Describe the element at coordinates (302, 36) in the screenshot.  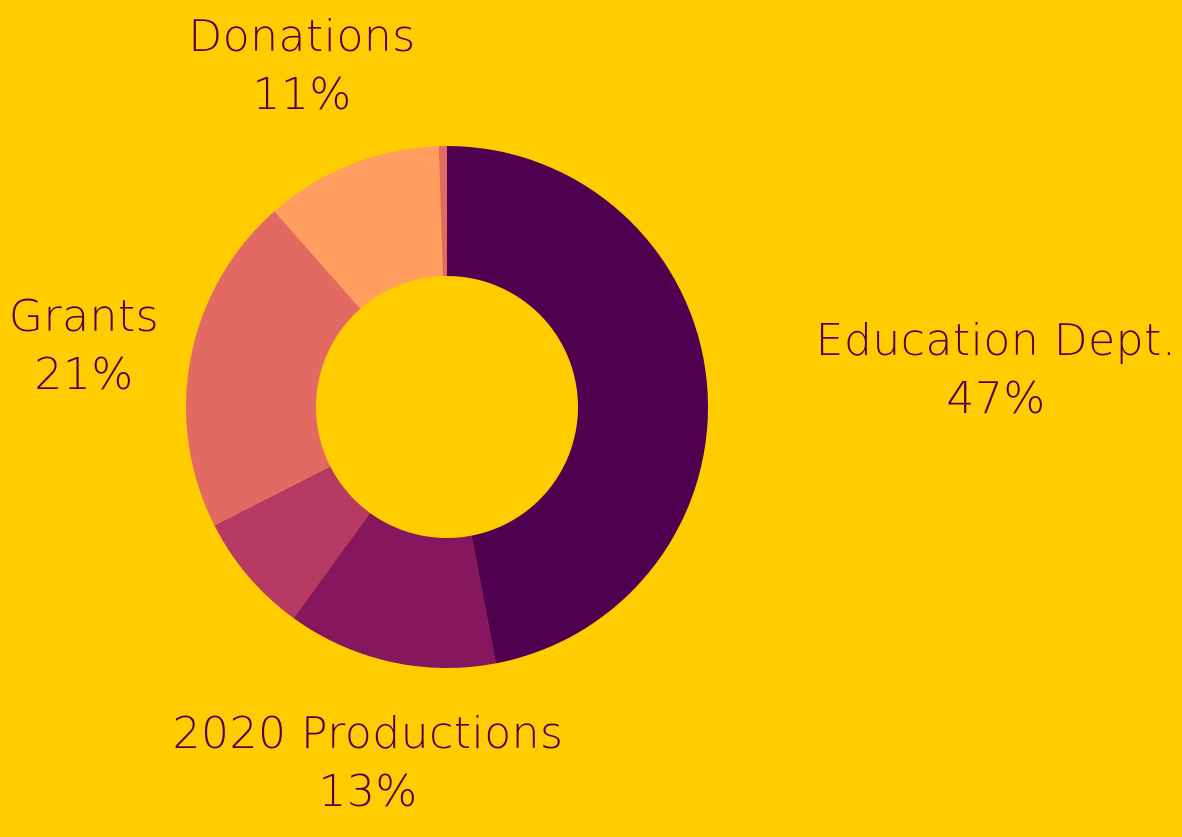
I see `label-donations-name: Donations` at that location.